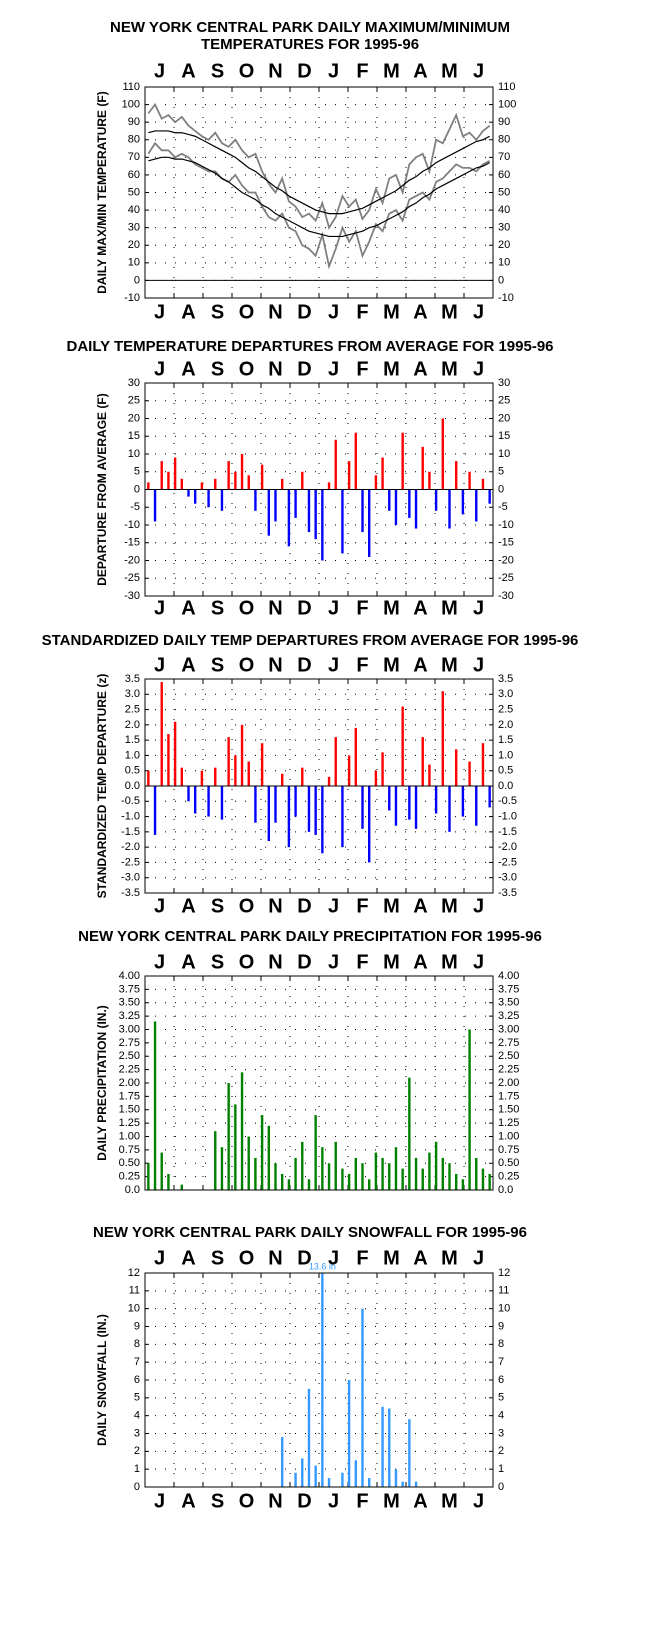 This screenshot has height=1652, width=655. Describe the element at coordinates (134, 122) in the screenshot. I see `y-tick-label: 90` at that location.